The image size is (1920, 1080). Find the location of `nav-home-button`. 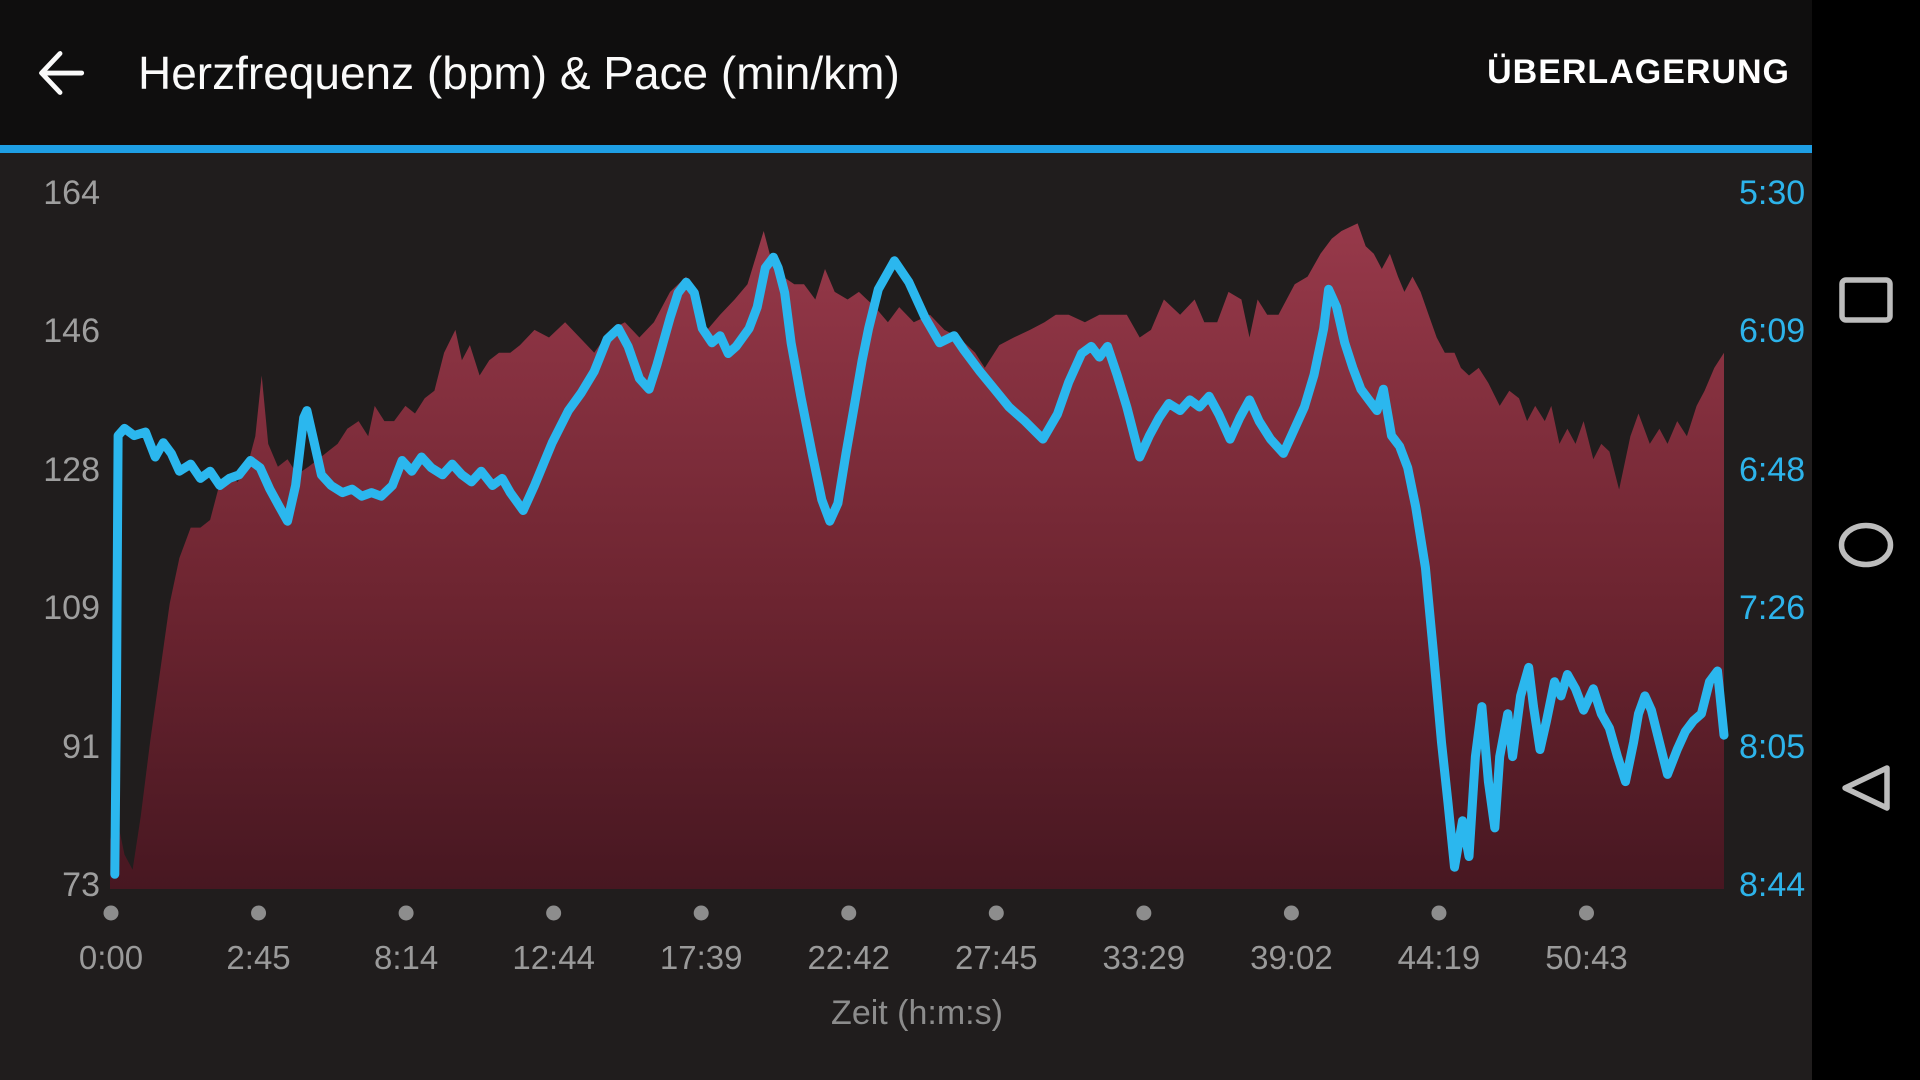

nav-home-button is located at coordinates (1866, 545).